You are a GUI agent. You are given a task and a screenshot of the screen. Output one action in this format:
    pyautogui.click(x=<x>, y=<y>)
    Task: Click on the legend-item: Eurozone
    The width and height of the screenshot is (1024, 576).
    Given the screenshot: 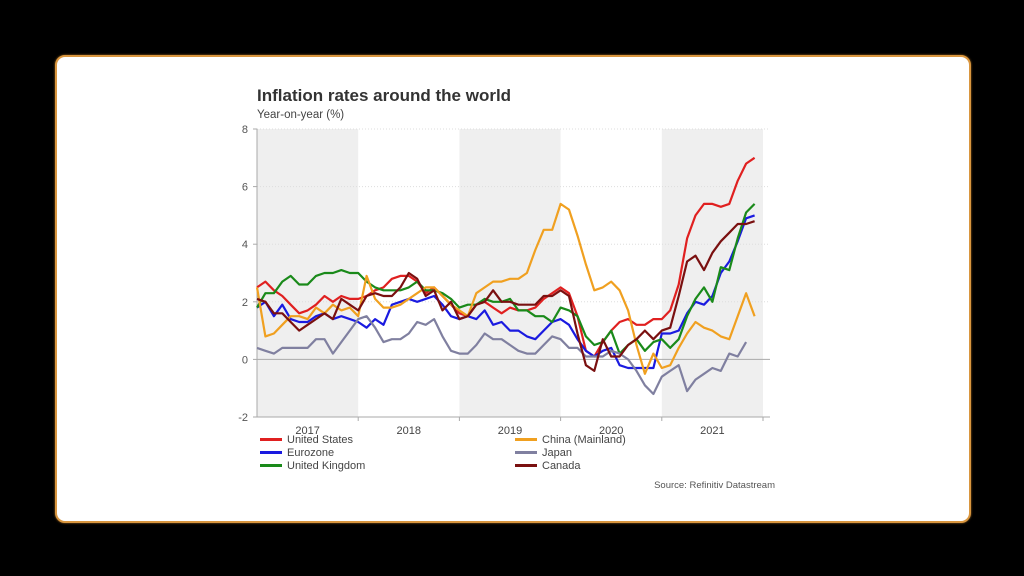 What is the action you would take?
    pyautogui.click(x=297, y=453)
    